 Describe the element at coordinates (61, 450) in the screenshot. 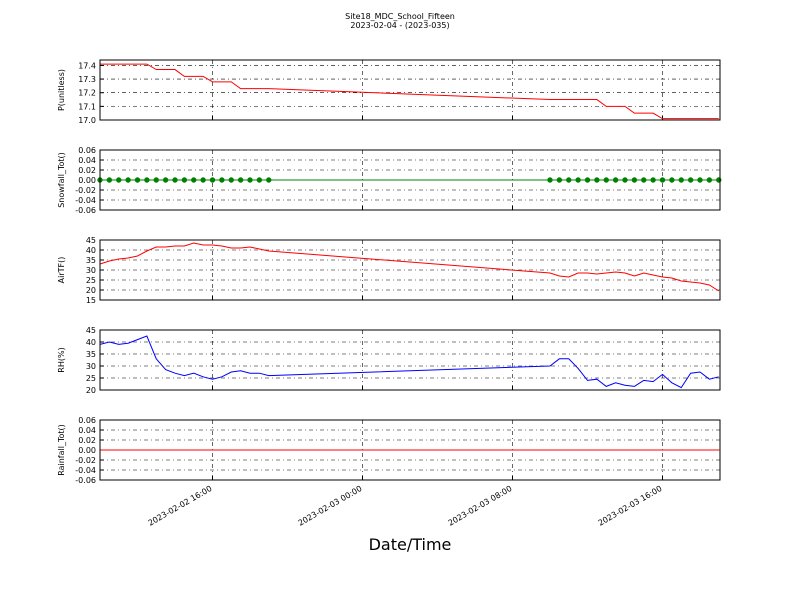

I see `y-axis-label: Rainfall_Tot()` at that location.